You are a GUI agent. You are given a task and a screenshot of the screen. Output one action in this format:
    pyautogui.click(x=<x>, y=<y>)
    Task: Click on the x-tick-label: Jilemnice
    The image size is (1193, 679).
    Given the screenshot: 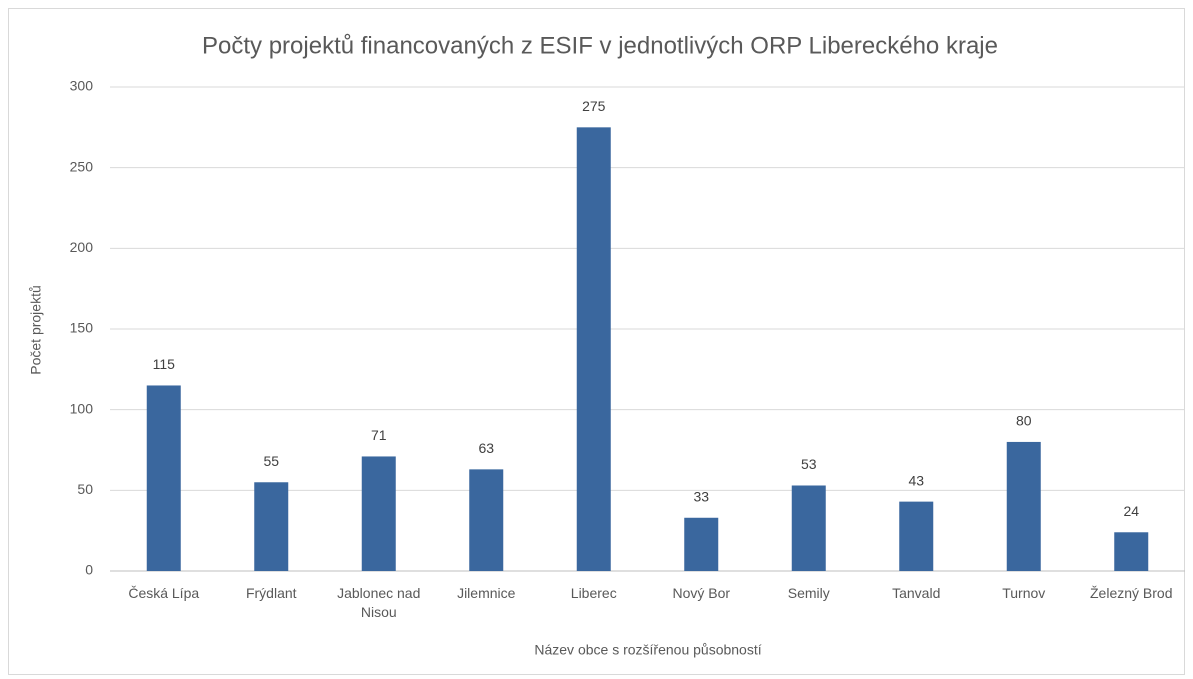 What is the action you would take?
    pyautogui.click(x=486, y=593)
    